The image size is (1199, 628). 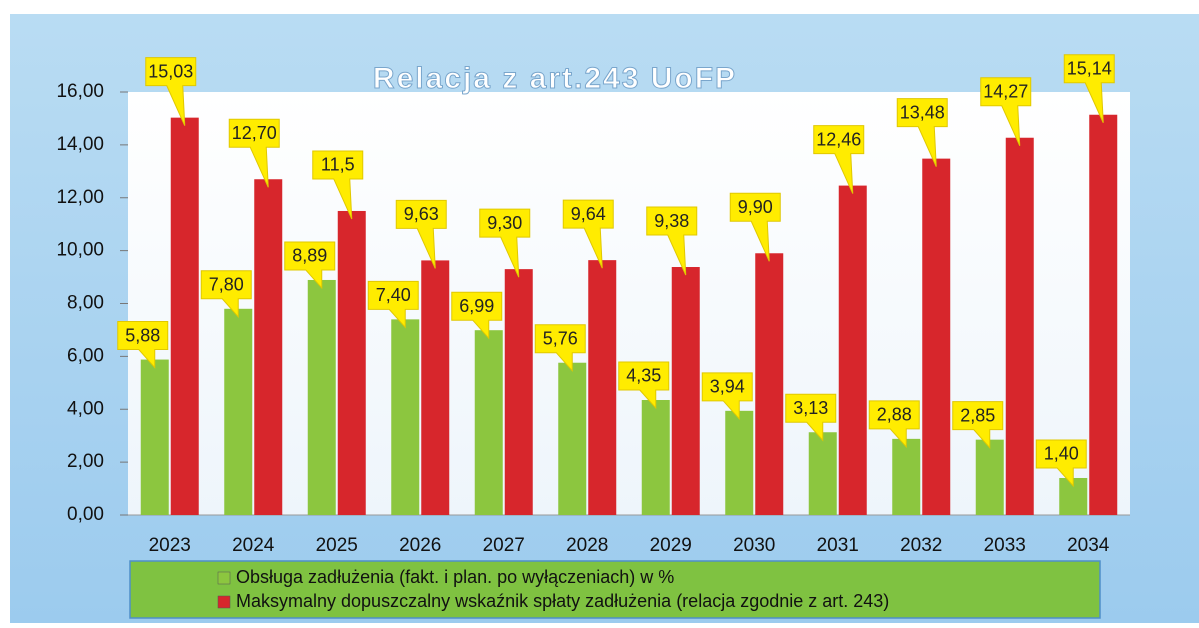 What do you see at coordinates (755, 207) in the screenshot?
I see `data-label-text: 9,90` at bounding box center [755, 207].